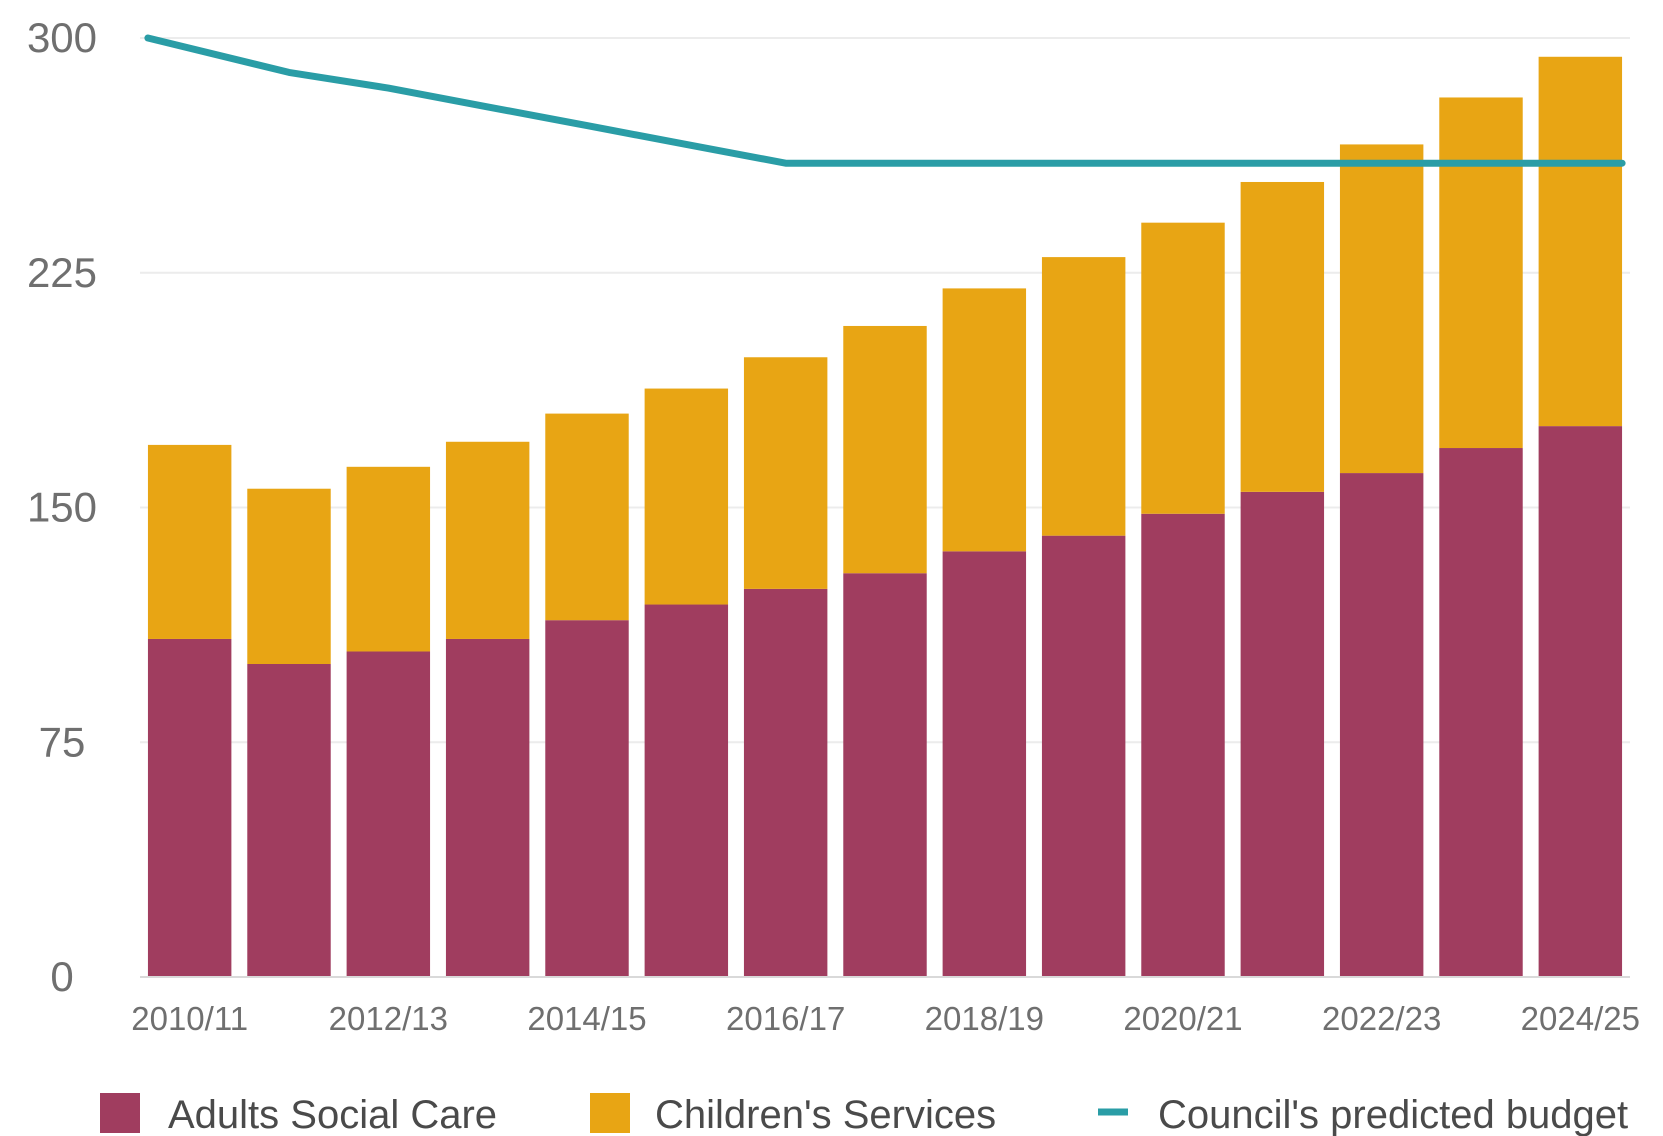  I want to click on y-axis-ticks: 0 75 150 225 300, so click(62, 507).